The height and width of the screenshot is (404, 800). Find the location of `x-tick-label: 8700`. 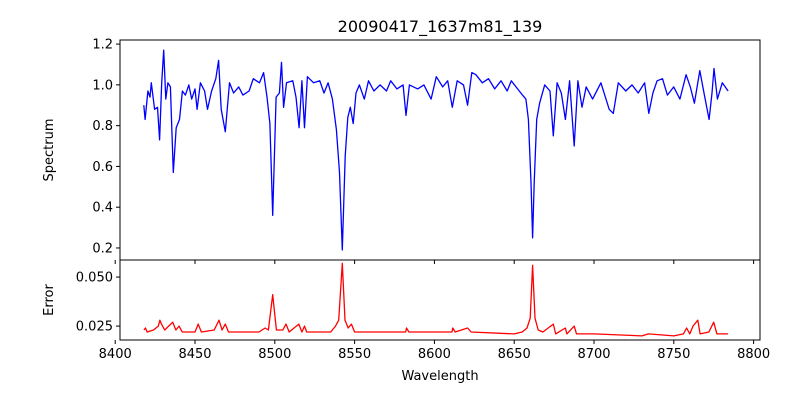

x-tick-label: 8700 is located at coordinates (593, 354).